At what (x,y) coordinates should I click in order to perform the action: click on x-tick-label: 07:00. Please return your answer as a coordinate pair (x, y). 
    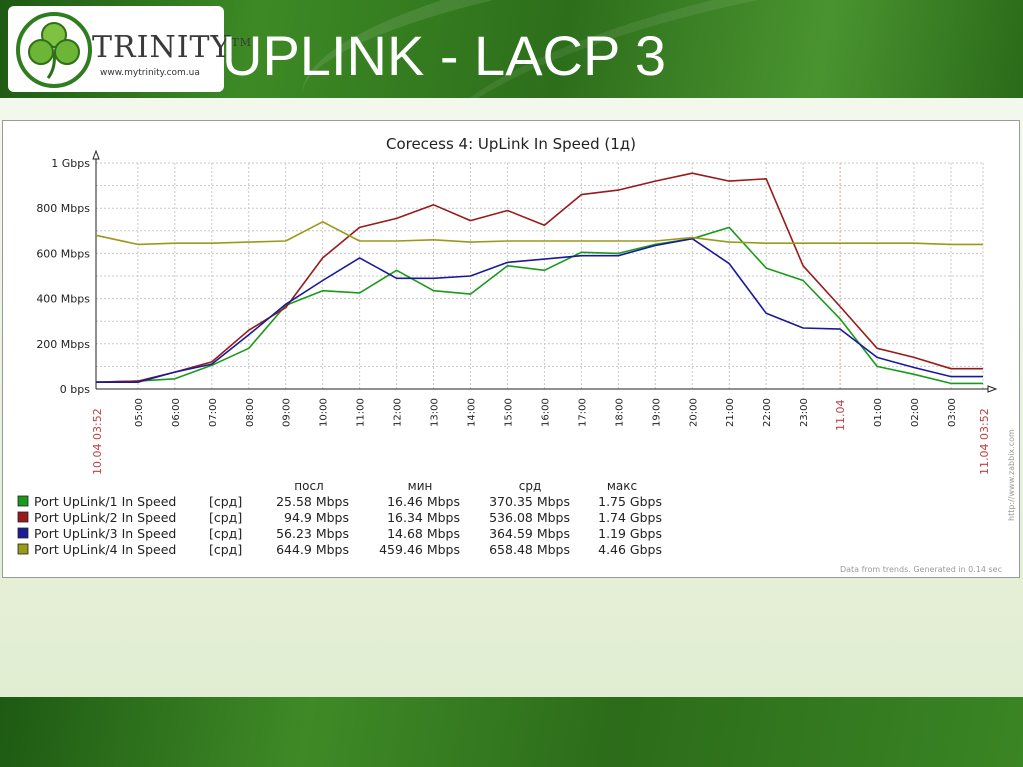
    Looking at the image, I should click on (213, 412).